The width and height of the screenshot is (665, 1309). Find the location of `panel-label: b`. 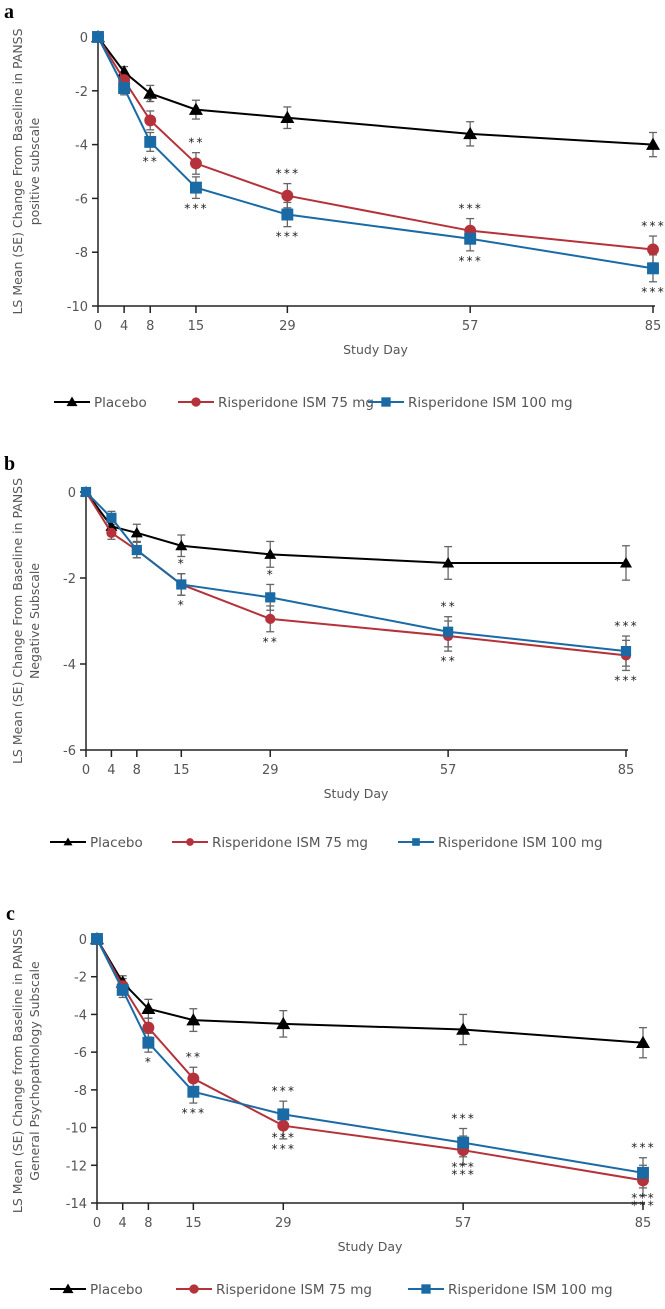

panel-label: b is located at coordinates (9, 464).